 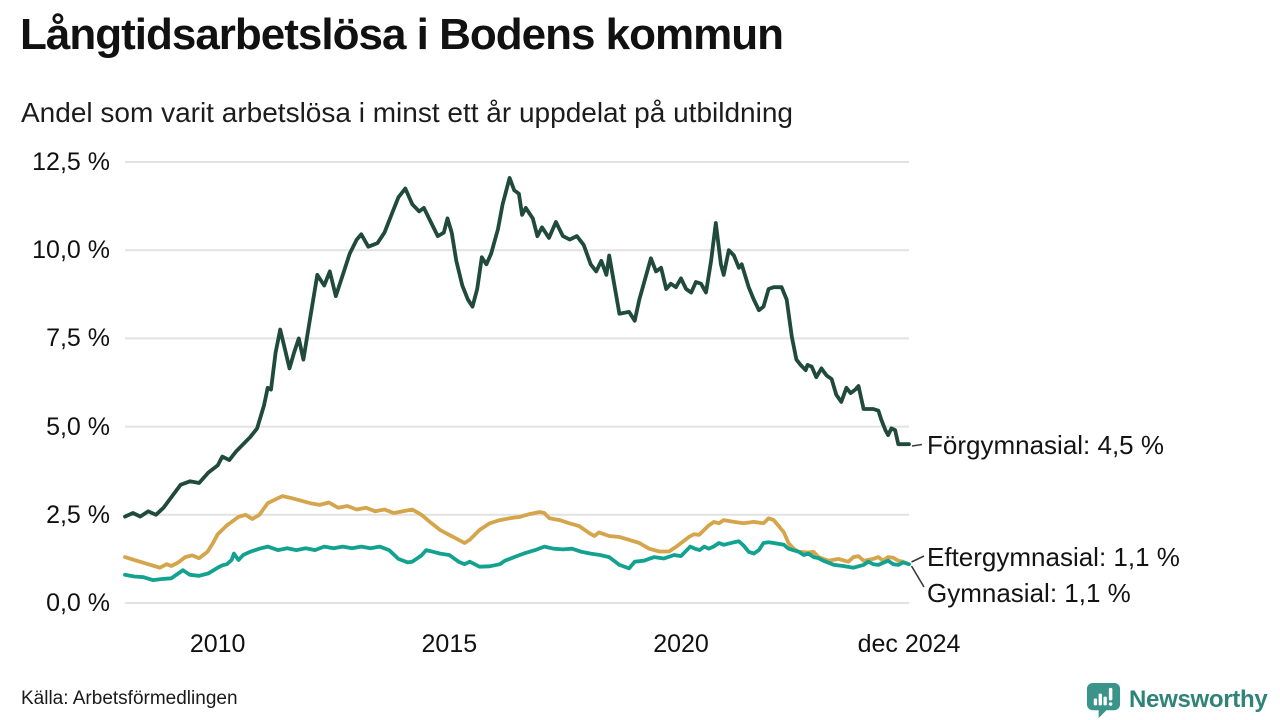 I want to click on series-line-gymnasial, so click(x=517, y=560).